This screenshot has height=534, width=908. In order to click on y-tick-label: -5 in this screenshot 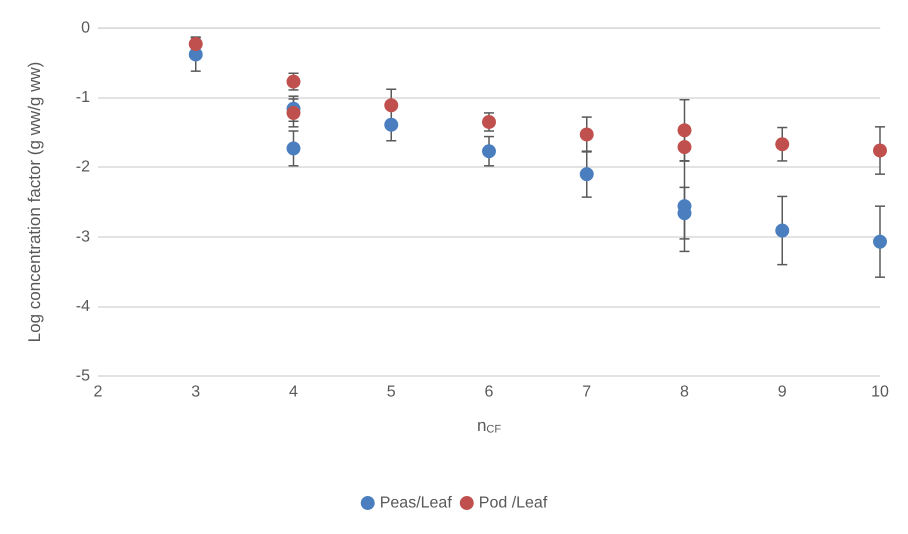, I will do `click(83, 376)`.